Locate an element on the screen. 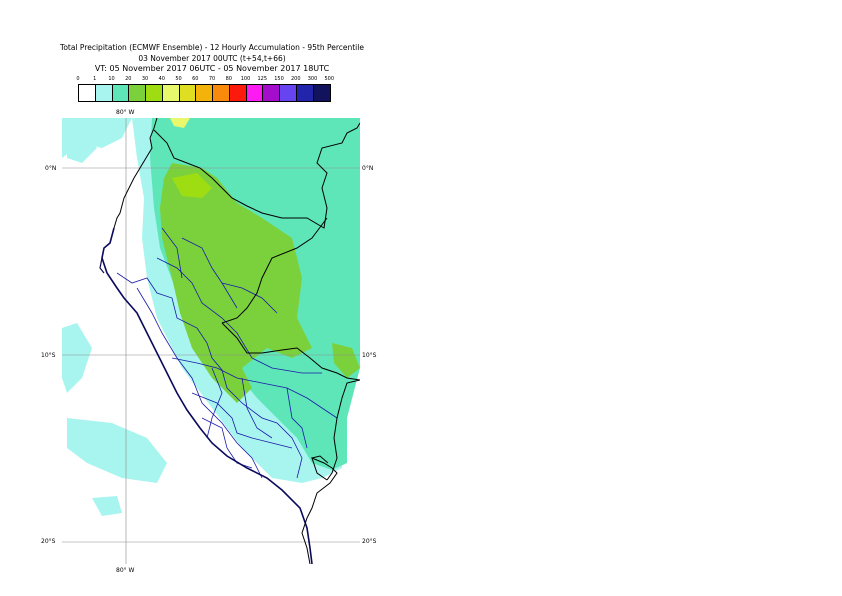  legend-label: 100 is located at coordinates (245, 79).